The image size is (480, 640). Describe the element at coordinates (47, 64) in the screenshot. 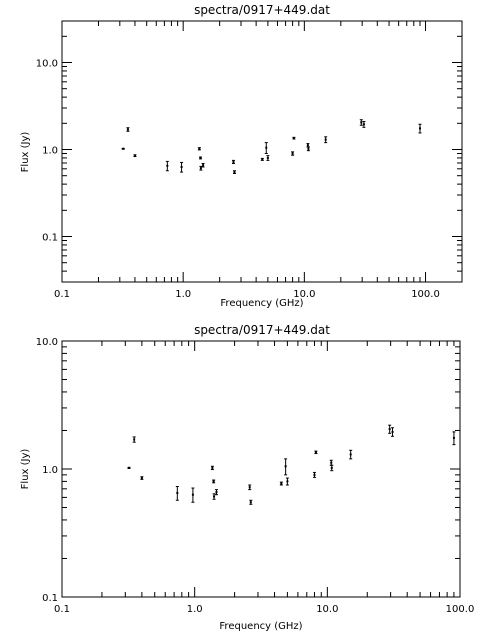

I see `chart-1-y-tick-label: 10.0` at that location.